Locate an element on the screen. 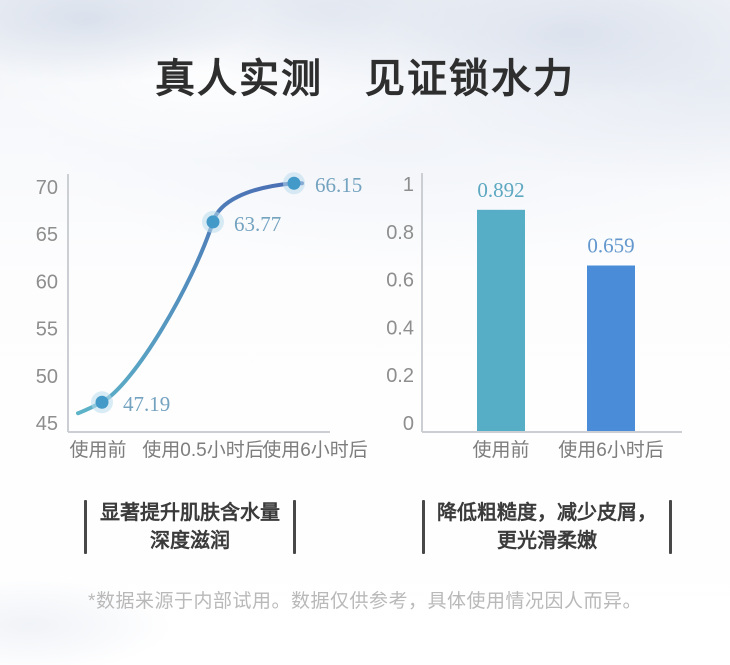 Image resolution: width=730 pixels, height=665 pixels. y-tick-label: 60 is located at coordinates (47, 282).